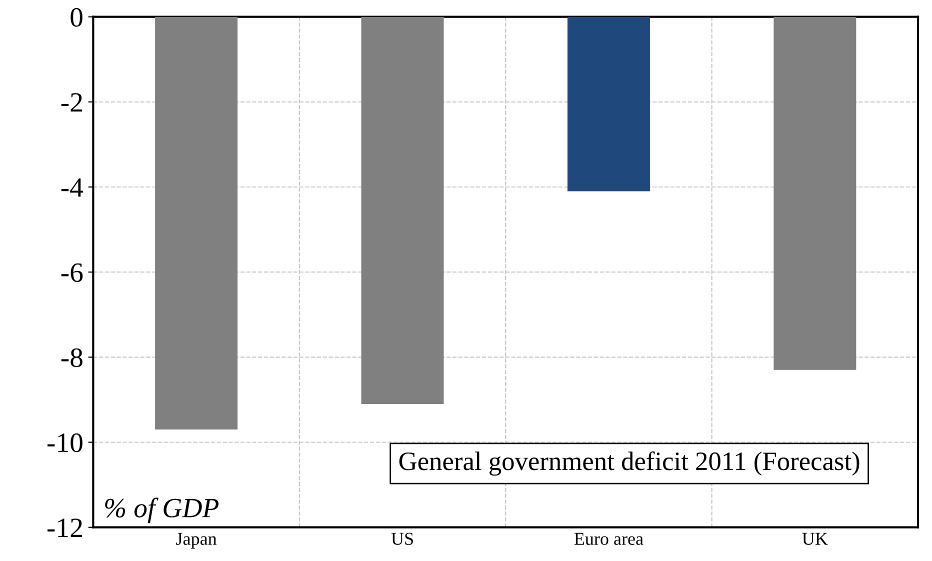  Describe the element at coordinates (609, 538) in the screenshot. I see `x-tick-label: Euro area` at that location.